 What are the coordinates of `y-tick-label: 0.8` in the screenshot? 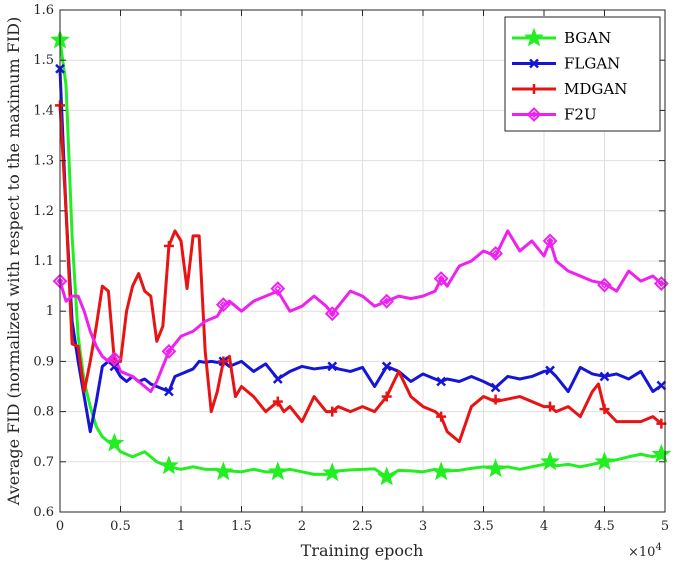 It's located at (43, 412).